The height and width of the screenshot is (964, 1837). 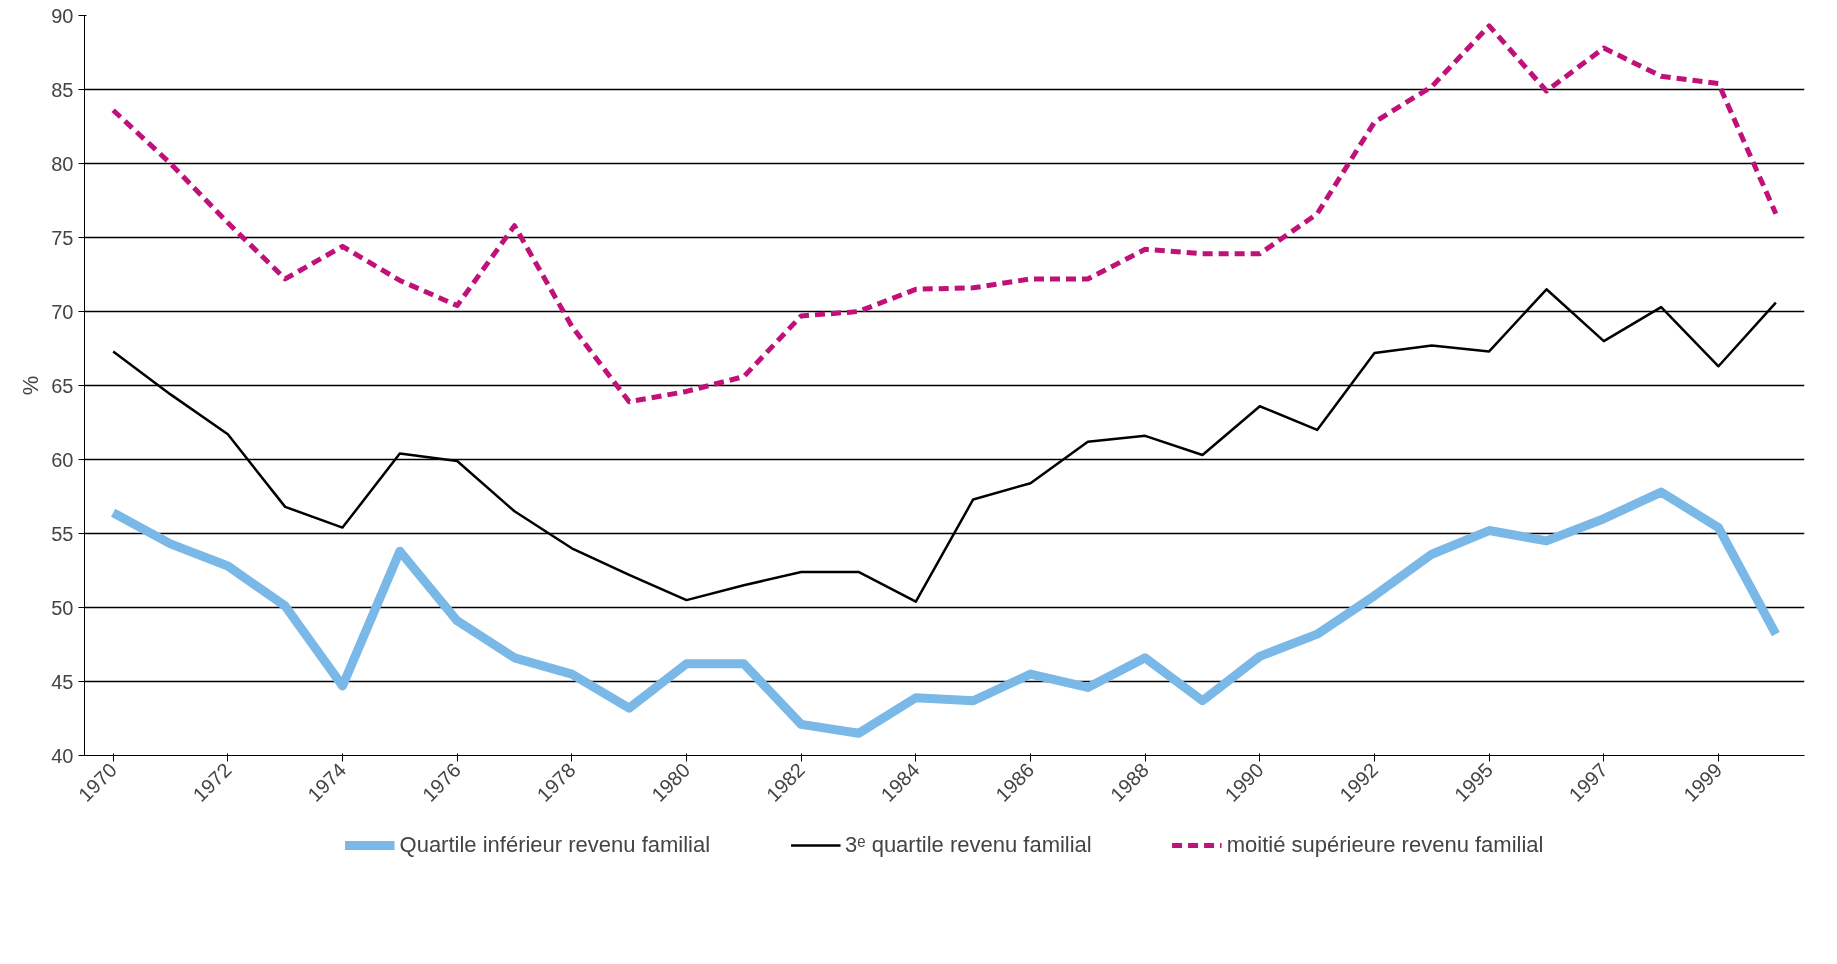 I want to click on y-tick-label: 50, so click(x=62, y=607).